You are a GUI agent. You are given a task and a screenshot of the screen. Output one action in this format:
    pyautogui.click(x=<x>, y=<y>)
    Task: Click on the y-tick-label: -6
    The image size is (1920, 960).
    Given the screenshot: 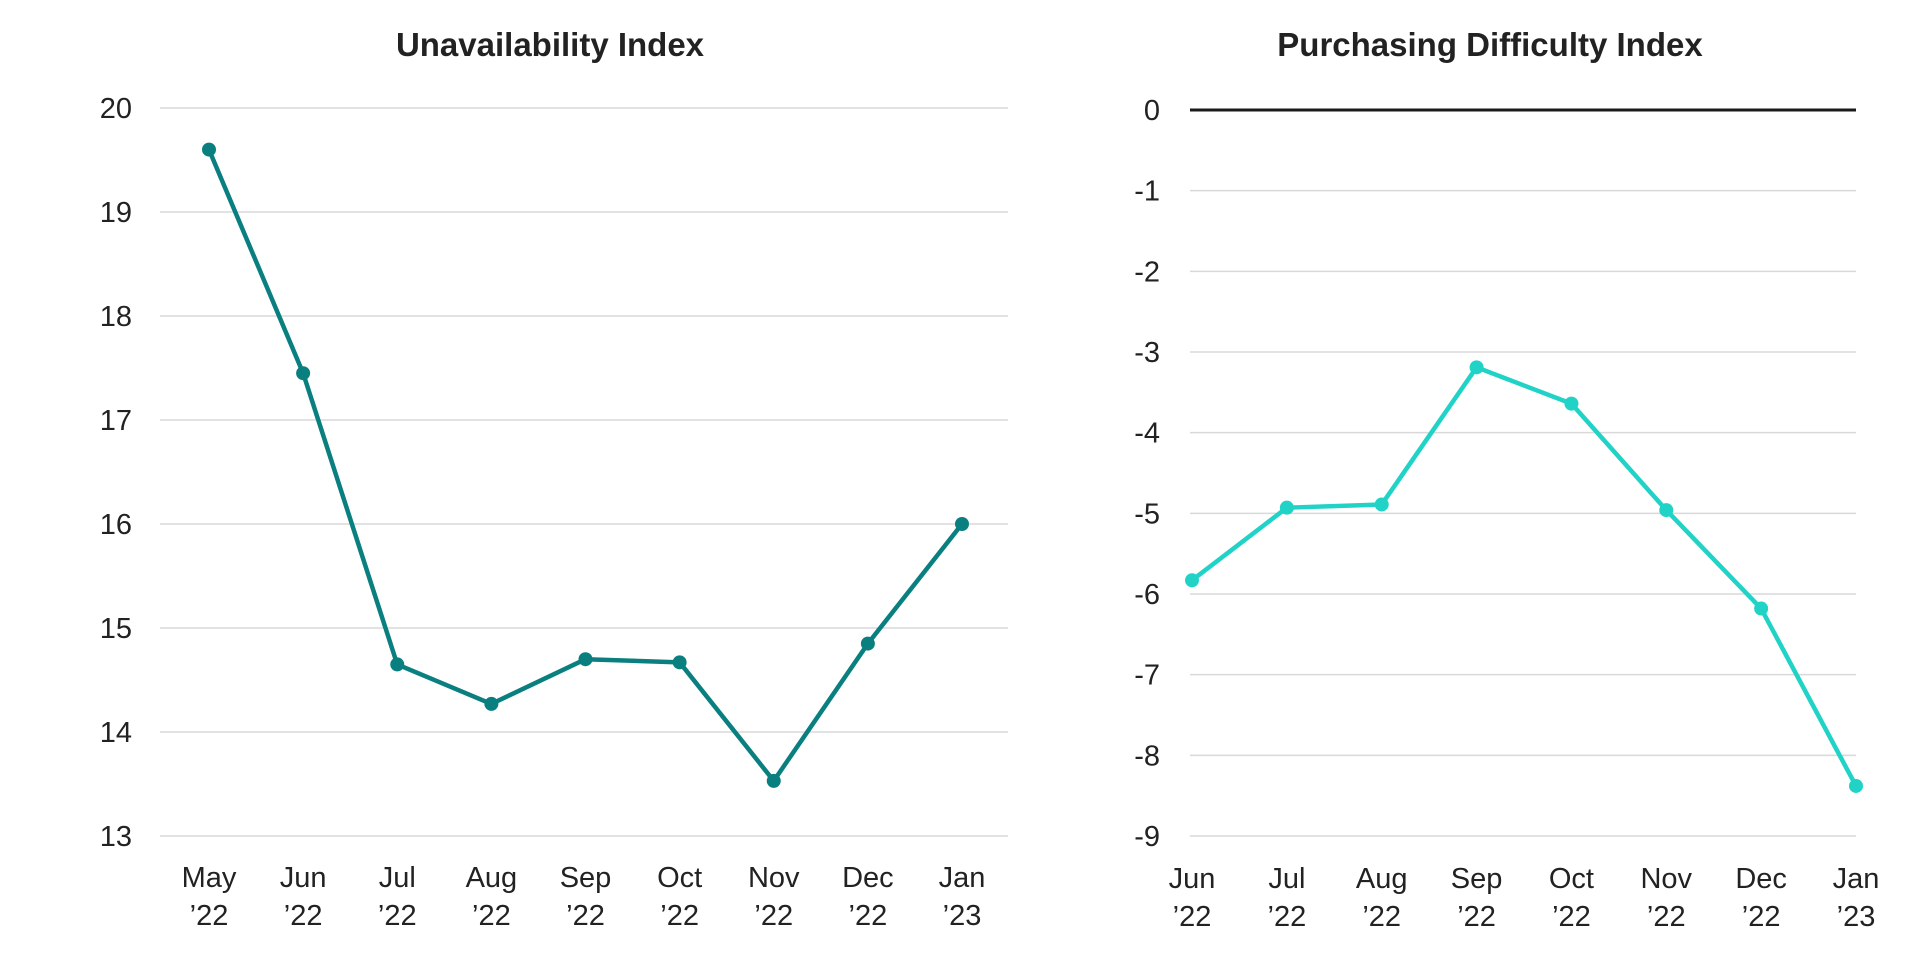 What is the action you would take?
    pyautogui.click(x=1147, y=595)
    